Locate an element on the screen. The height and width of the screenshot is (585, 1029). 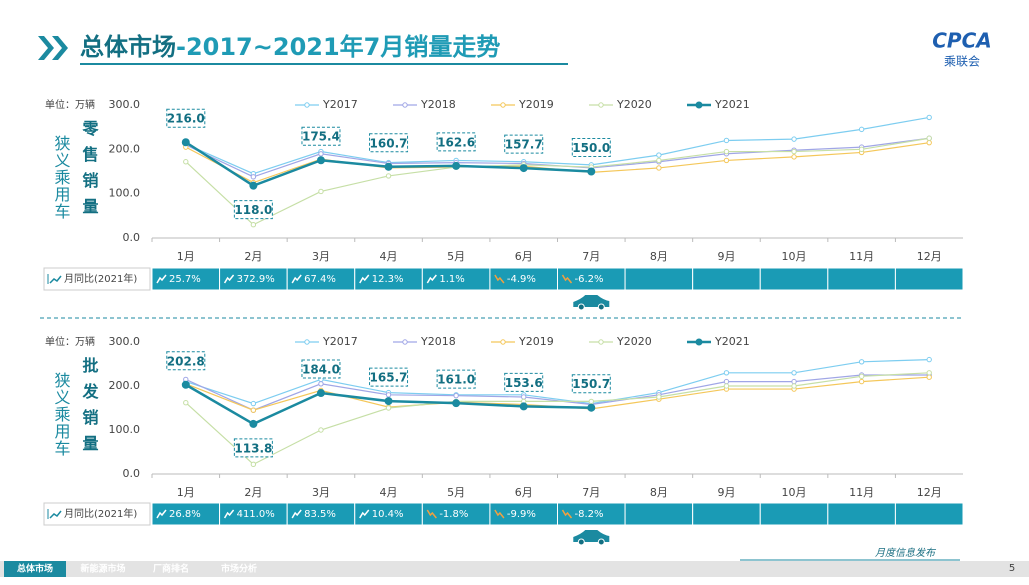
value-label: 175.4 is located at coordinates (321, 137).